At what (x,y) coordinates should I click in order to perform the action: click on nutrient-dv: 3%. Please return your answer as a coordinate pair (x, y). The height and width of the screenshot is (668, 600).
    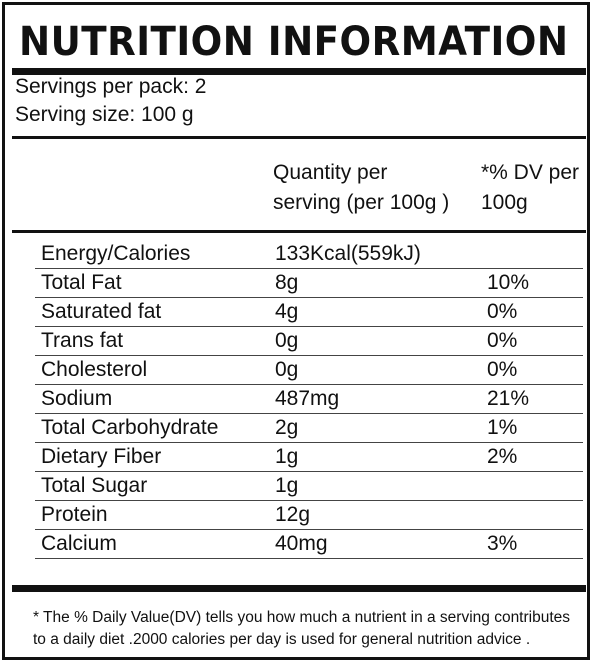
    Looking at the image, I should click on (502, 543).